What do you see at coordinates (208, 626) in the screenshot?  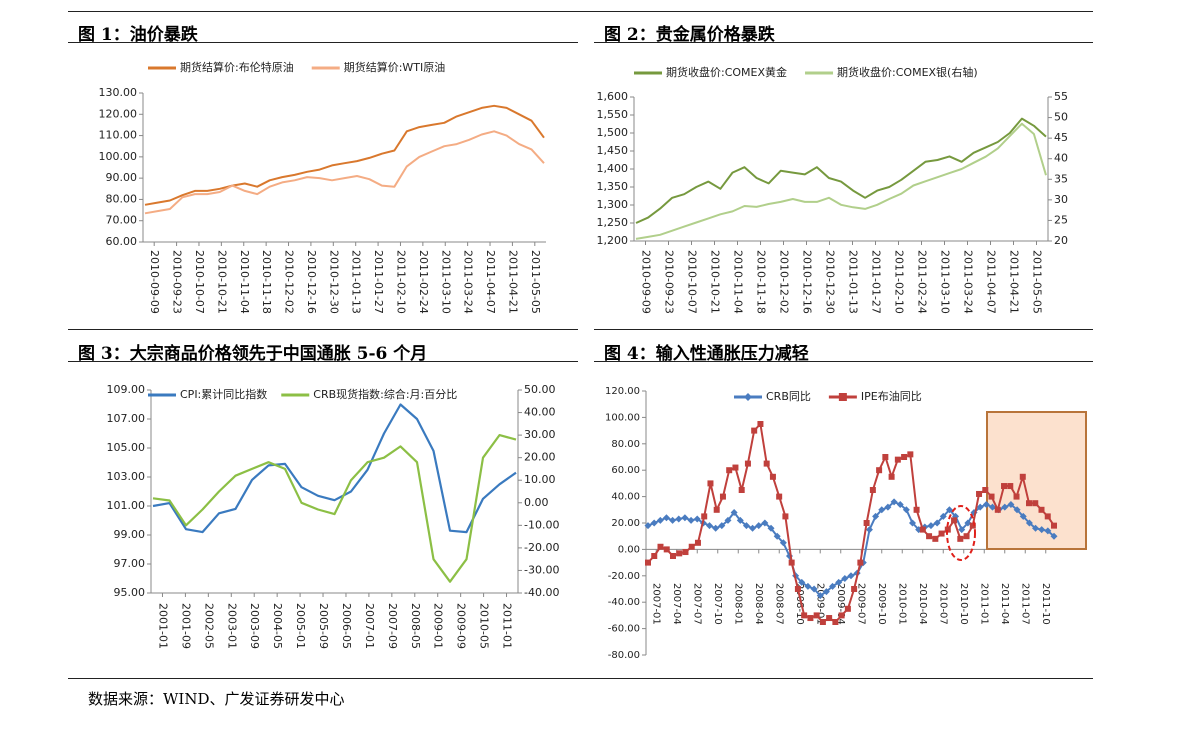 I see `x-tick-label: 2002-05` at bounding box center [208, 626].